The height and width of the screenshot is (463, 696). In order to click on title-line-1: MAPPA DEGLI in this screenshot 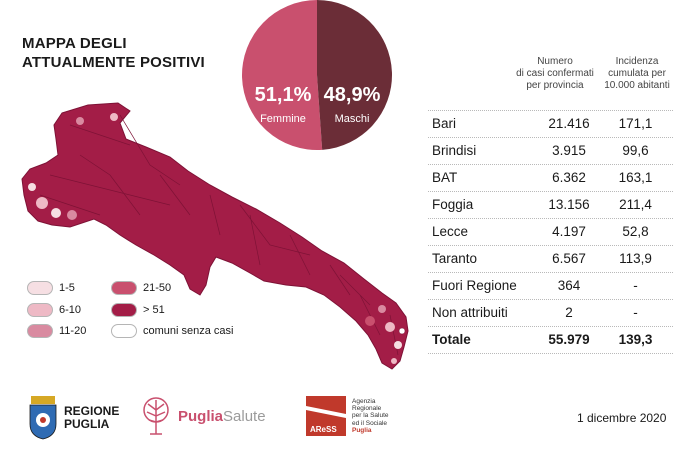, I will do `click(74, 43)`.